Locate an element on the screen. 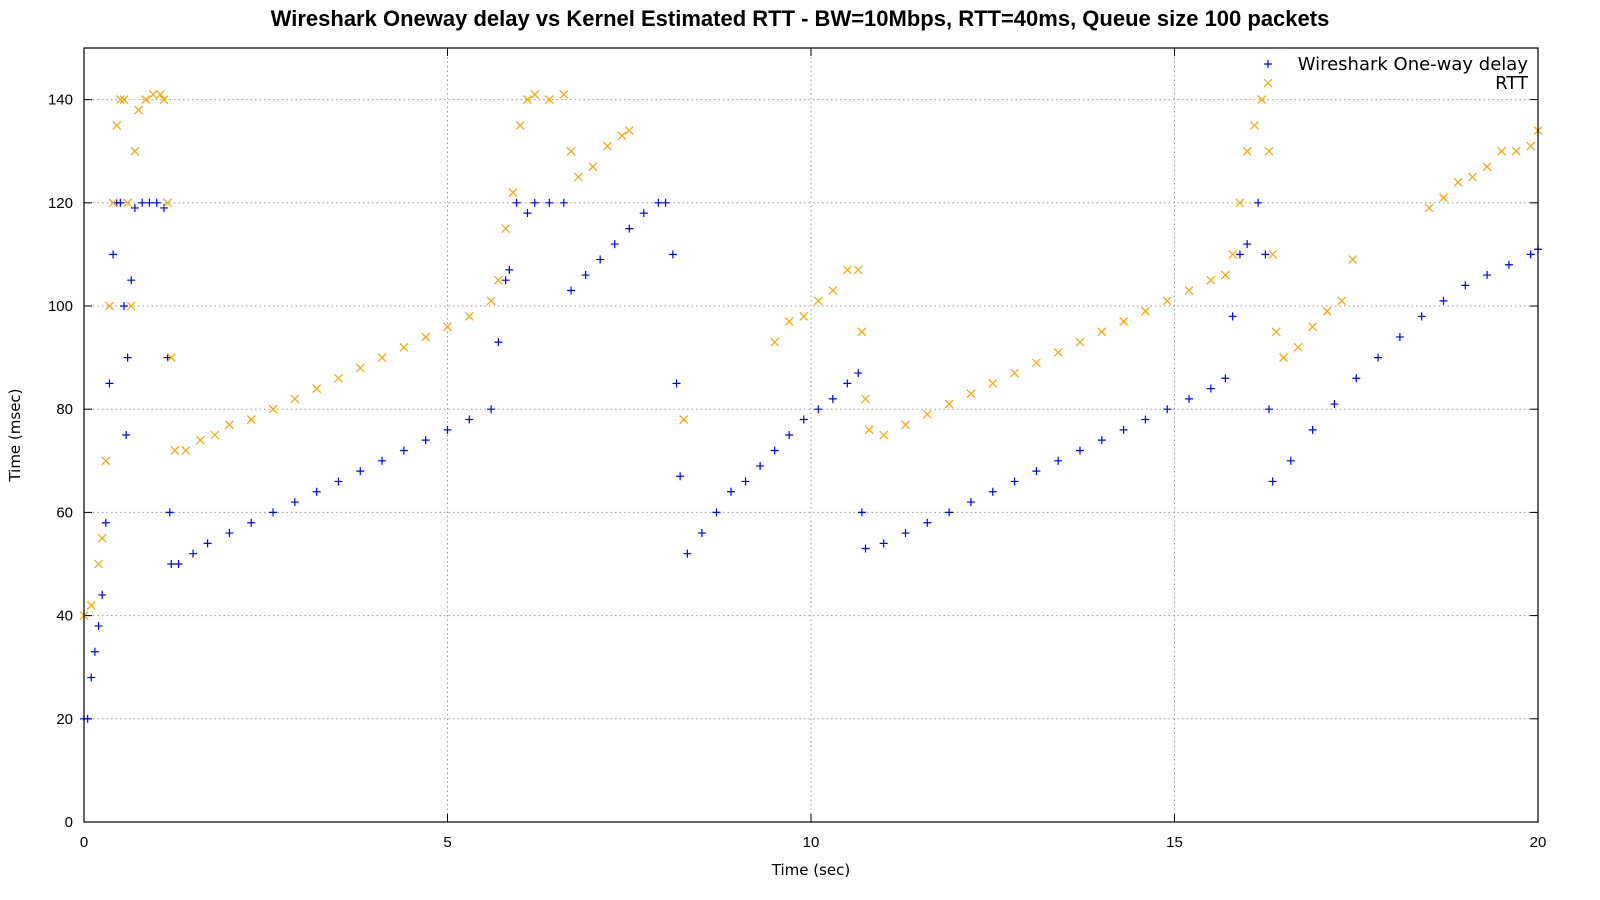  legend-cross-marker is located at coordinates (1268, 83).